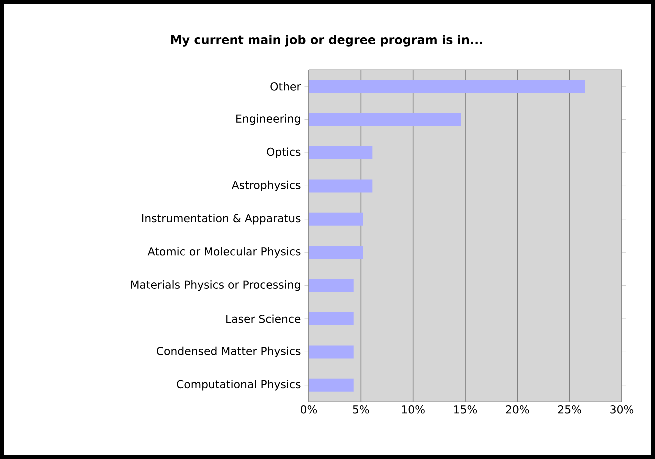  I want to click on y-tick-label: Astrophysics, so click(266, 186).